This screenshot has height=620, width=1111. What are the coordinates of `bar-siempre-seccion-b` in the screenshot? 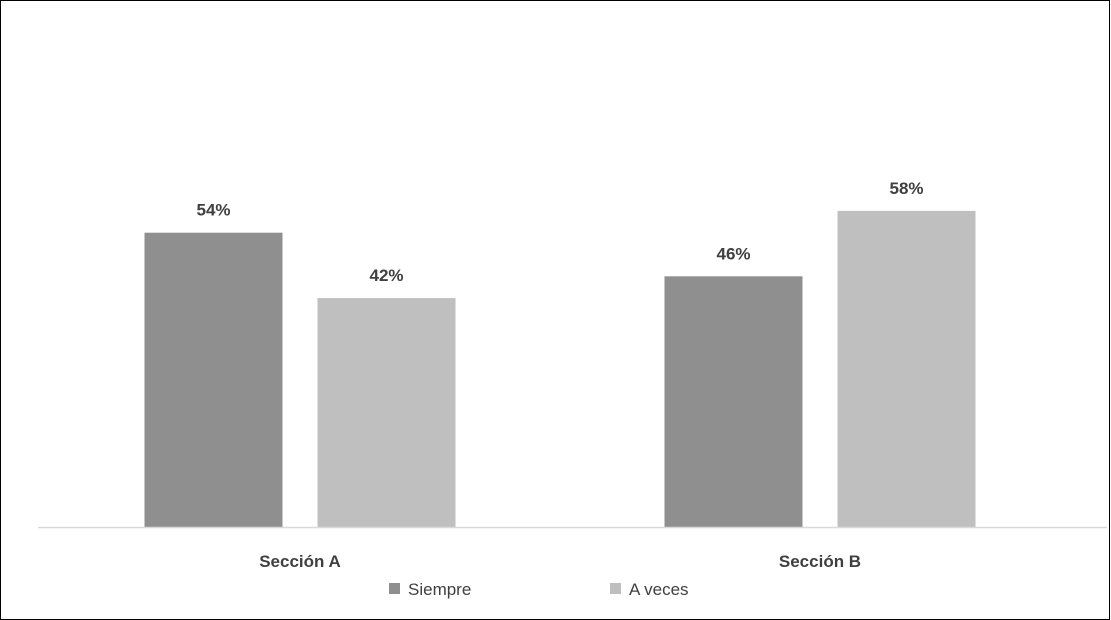 It's located at (733, 401).